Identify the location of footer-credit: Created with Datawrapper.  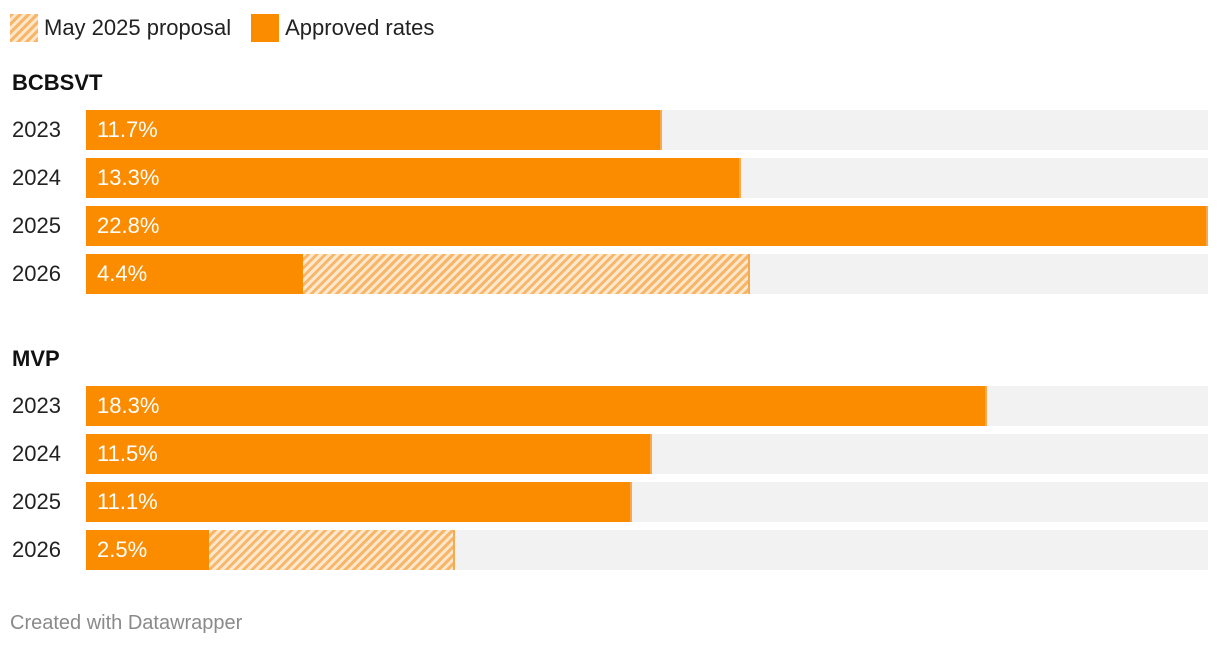
(126, 623).